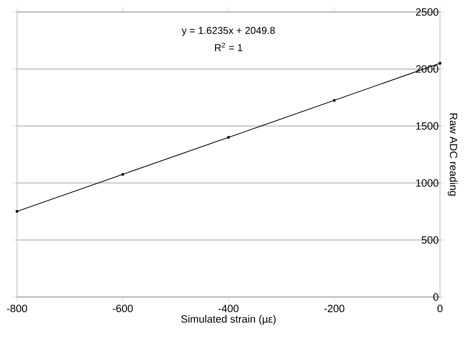 The width and height of the screenshot is (474, 341). Describe the element at coordinates (228, 308) in the screenshot. I see `x-tick-label: -400` at that location.